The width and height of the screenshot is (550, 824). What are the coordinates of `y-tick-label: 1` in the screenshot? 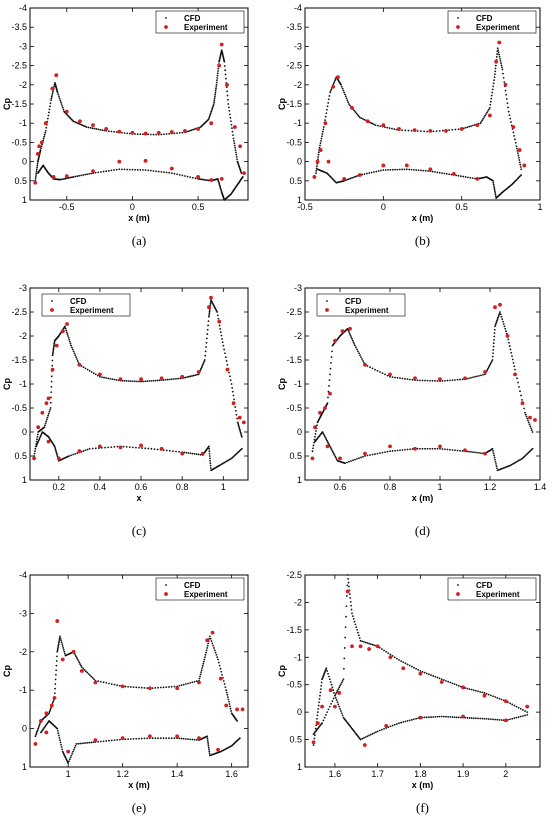 It's located at (299, 480).